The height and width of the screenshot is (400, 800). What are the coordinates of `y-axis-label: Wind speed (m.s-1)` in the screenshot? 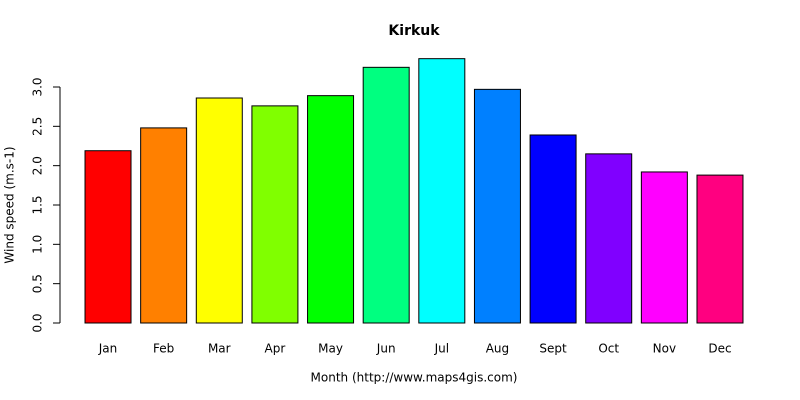 It's located at (10, 204).